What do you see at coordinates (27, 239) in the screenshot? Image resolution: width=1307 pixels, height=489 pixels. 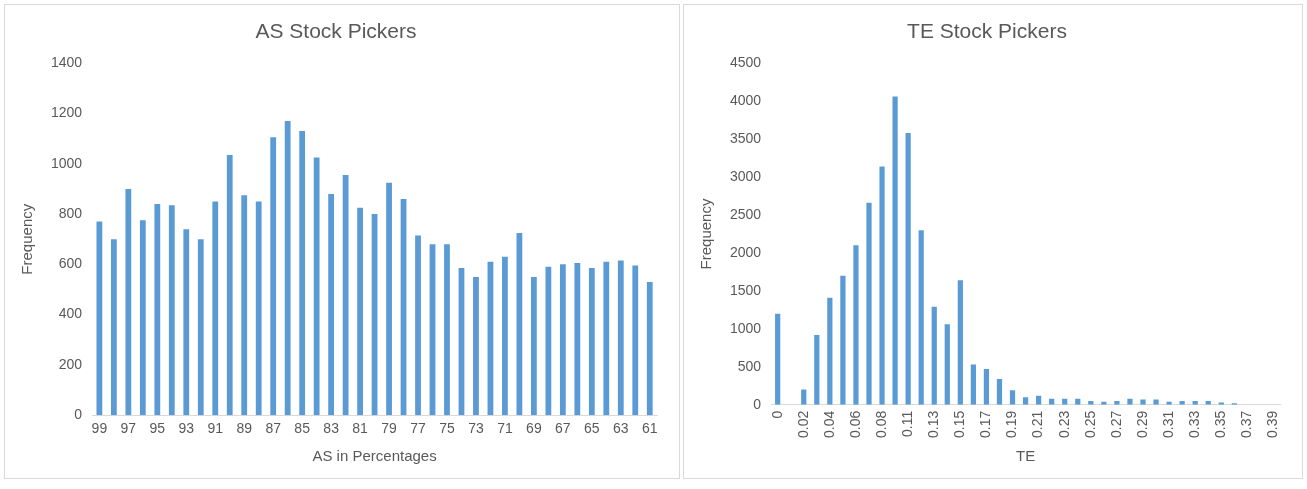 I see `y-axis-title: Frequency` at bounding box center [27, 239].